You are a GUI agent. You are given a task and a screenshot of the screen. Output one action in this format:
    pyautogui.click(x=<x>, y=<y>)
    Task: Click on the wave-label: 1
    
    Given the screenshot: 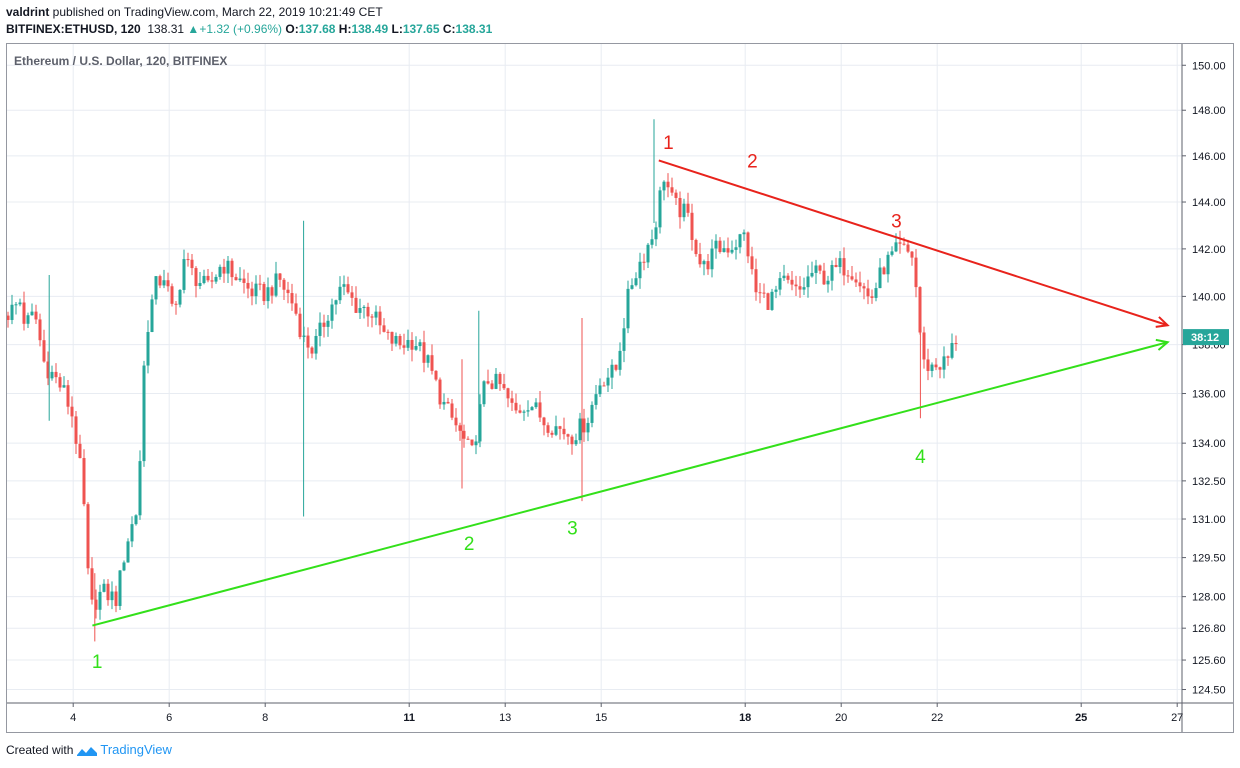 What is the action you would take?
    pyautogui.click(x=668, y=143)
    